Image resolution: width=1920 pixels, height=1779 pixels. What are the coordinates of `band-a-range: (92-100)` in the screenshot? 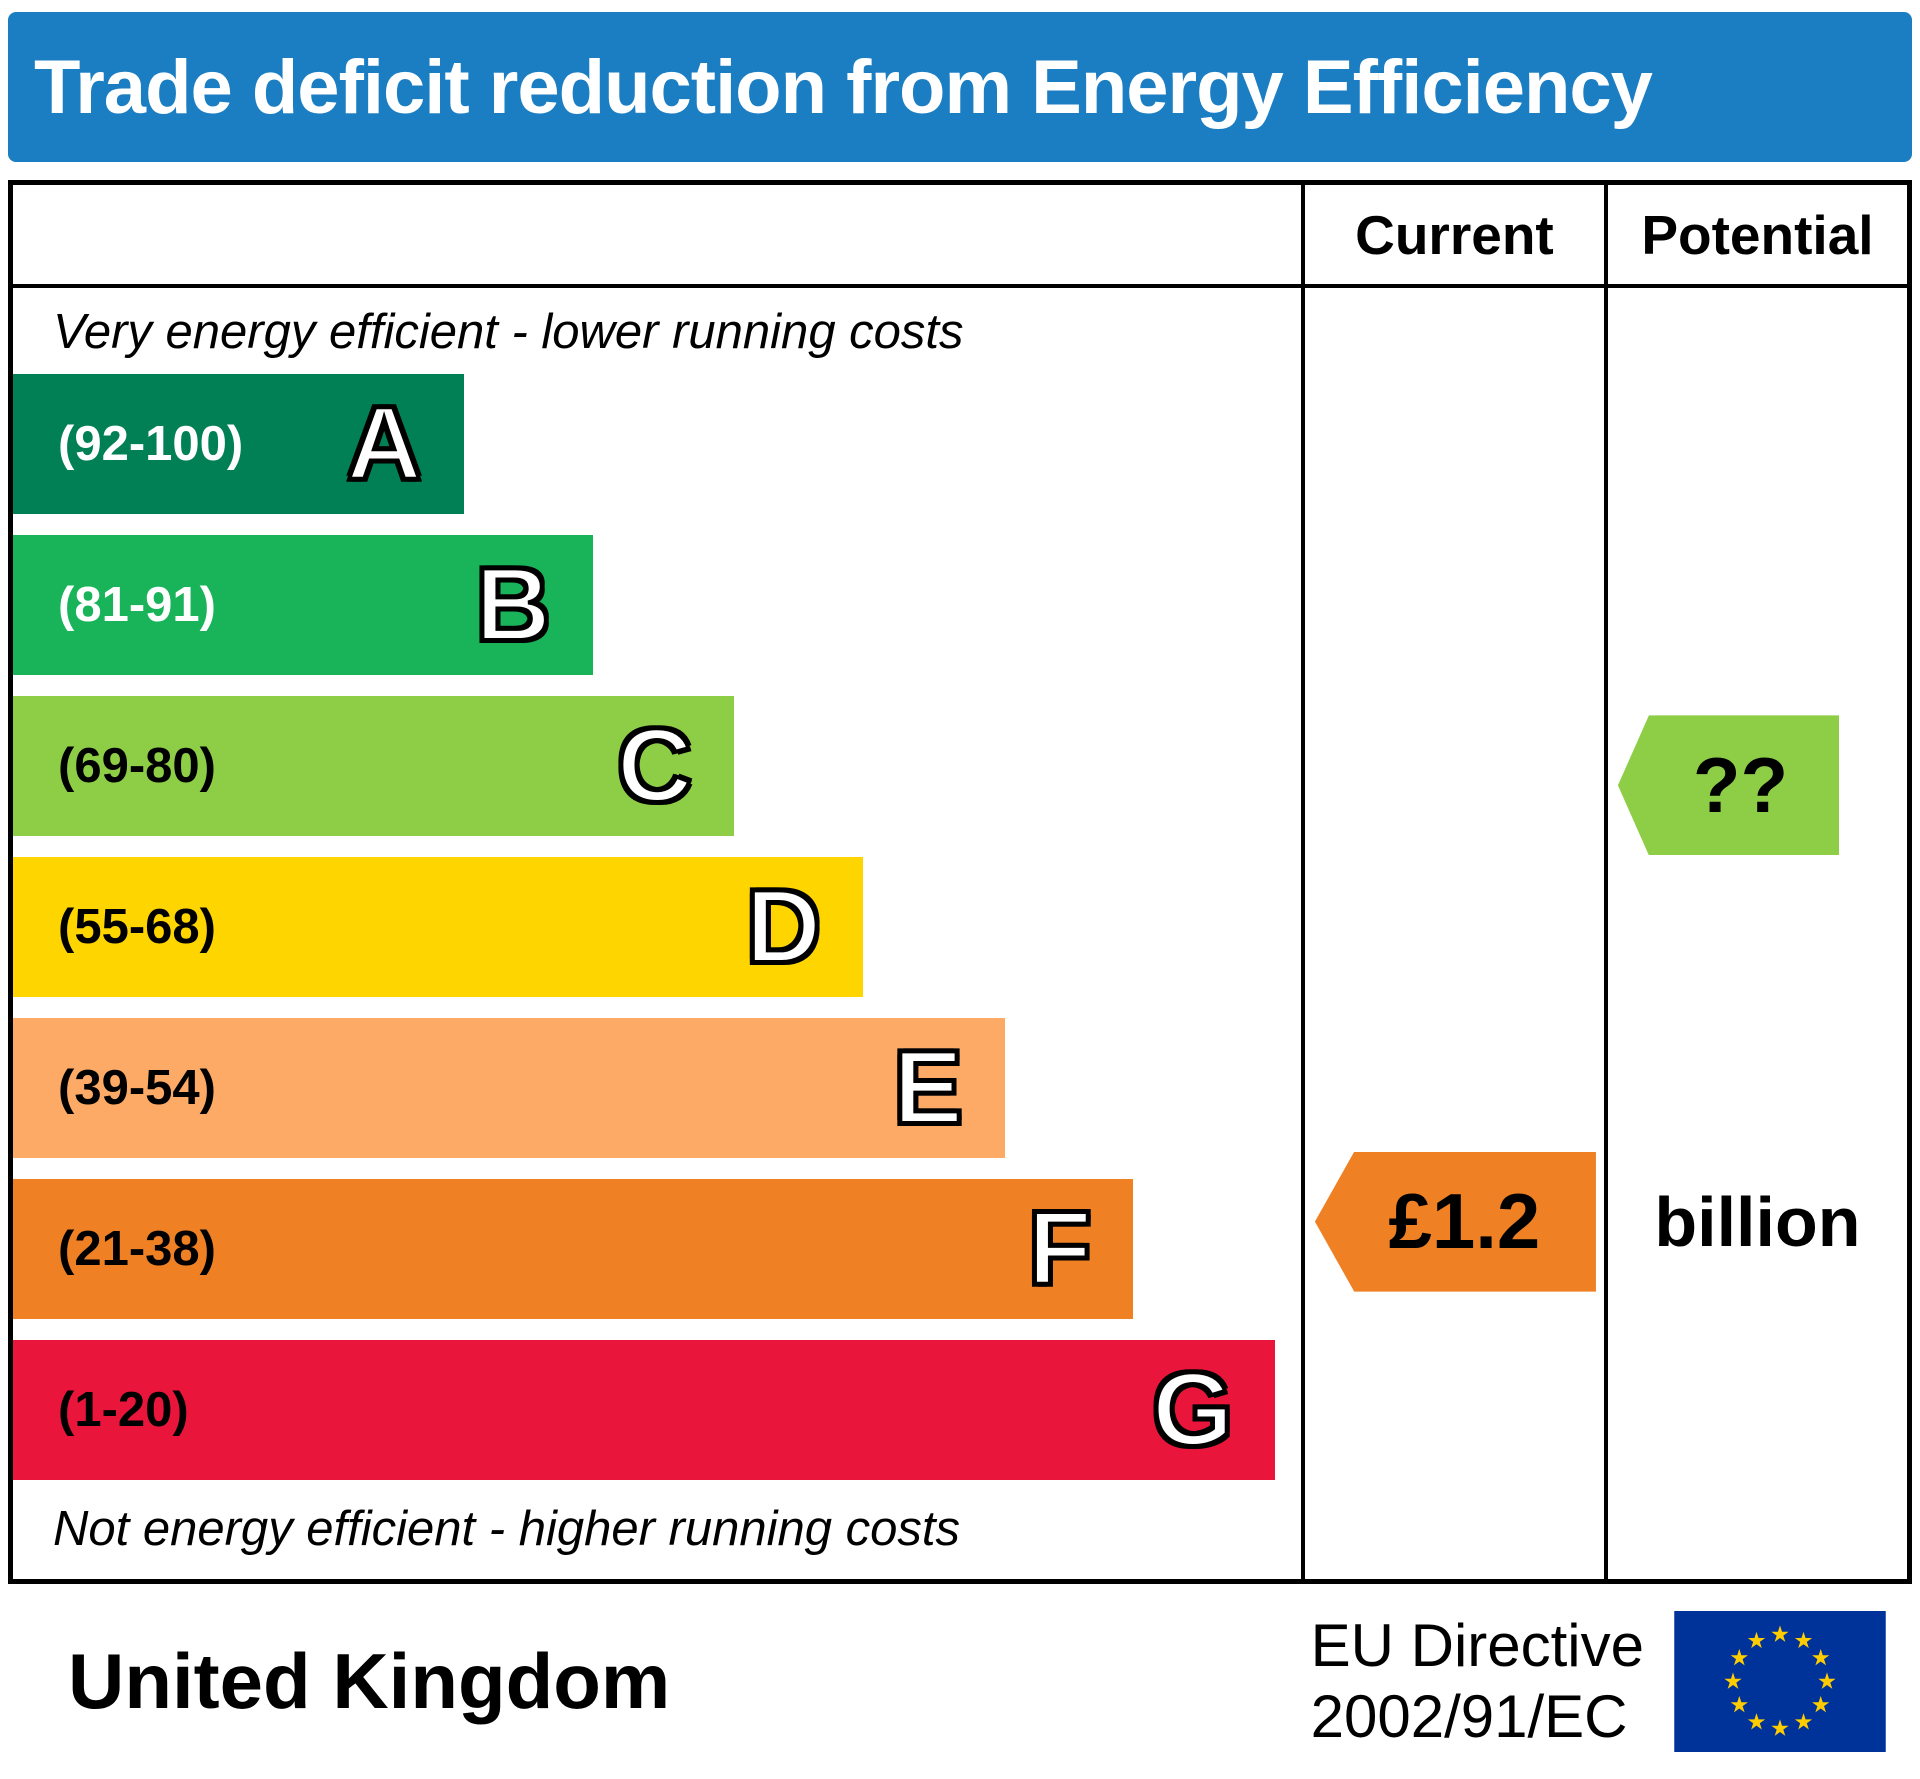 It's located at (151, 444).